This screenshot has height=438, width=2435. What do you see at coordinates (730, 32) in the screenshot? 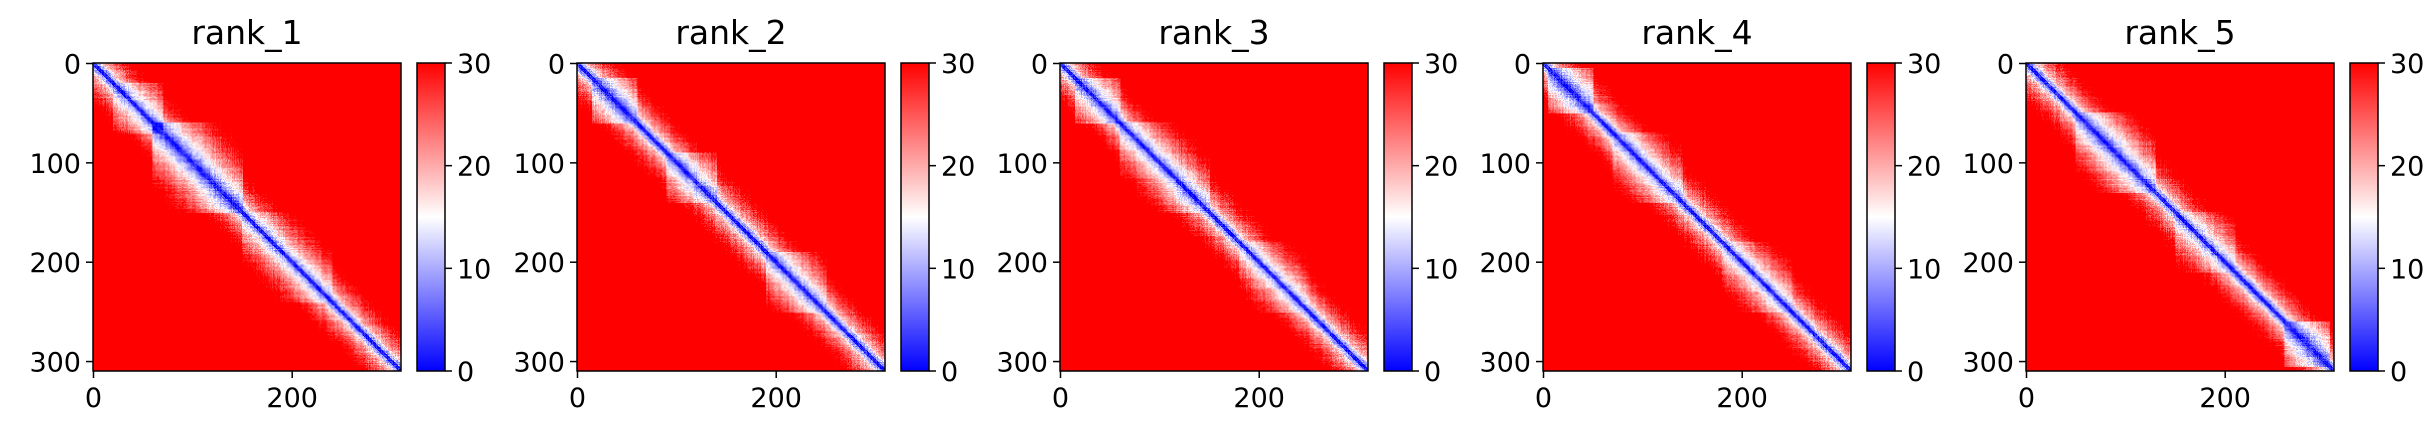
I see `chart-title: rank_2` at bounding box center [730, 32].